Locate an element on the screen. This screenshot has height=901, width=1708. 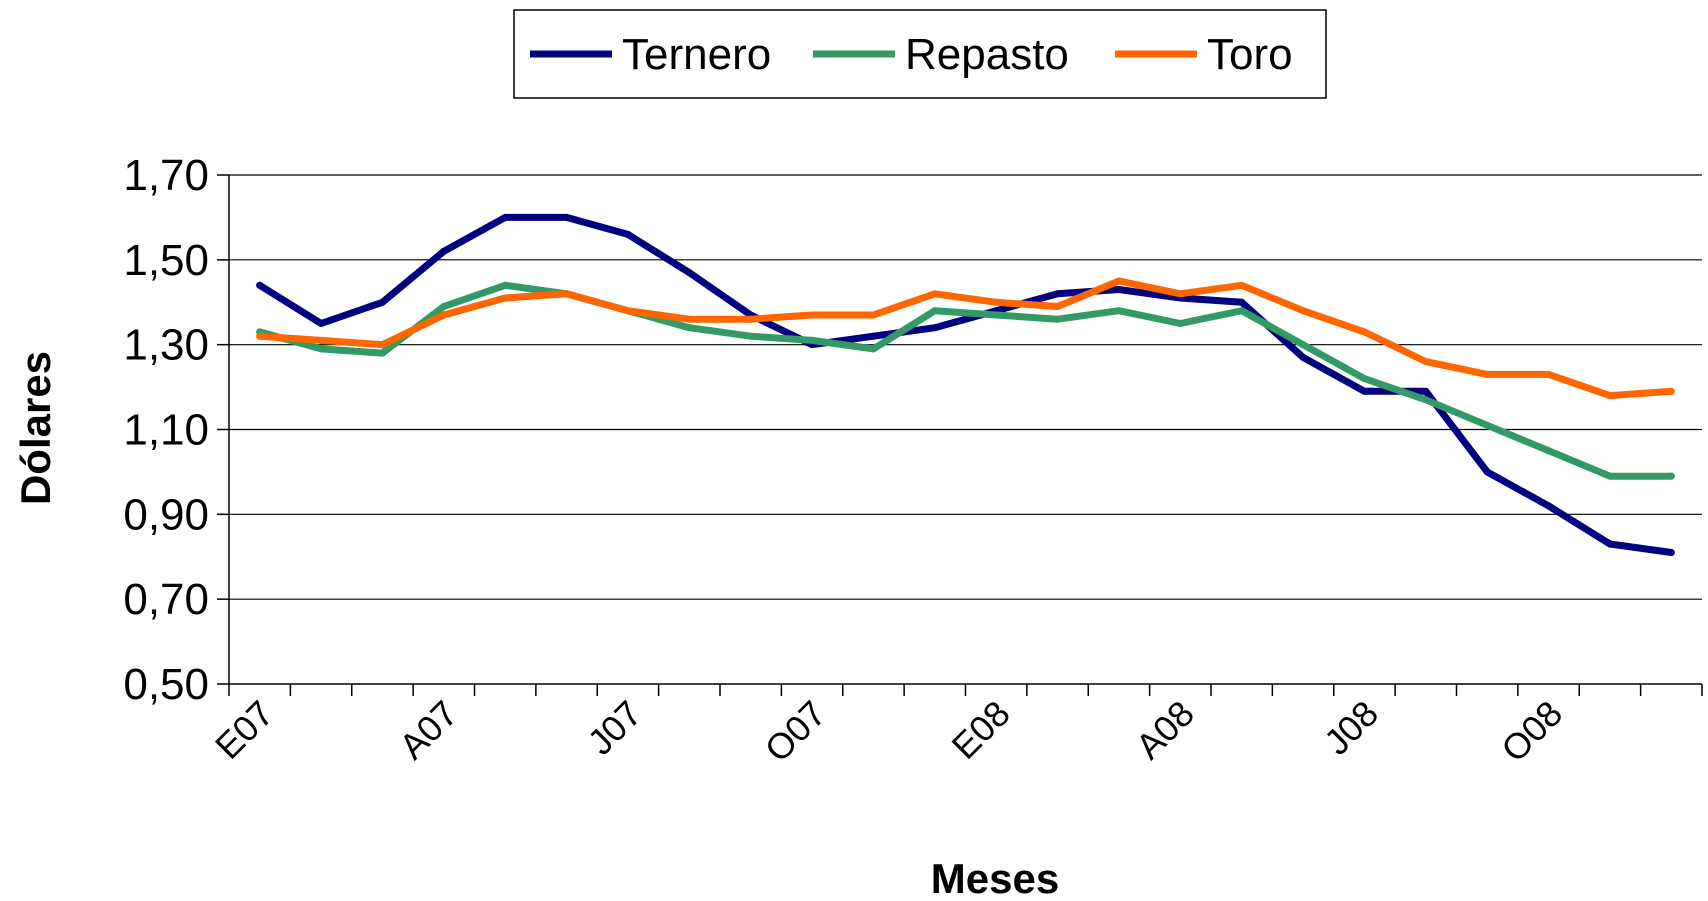
y-tick-label: 0,50 is located at coordinates (166, 684).